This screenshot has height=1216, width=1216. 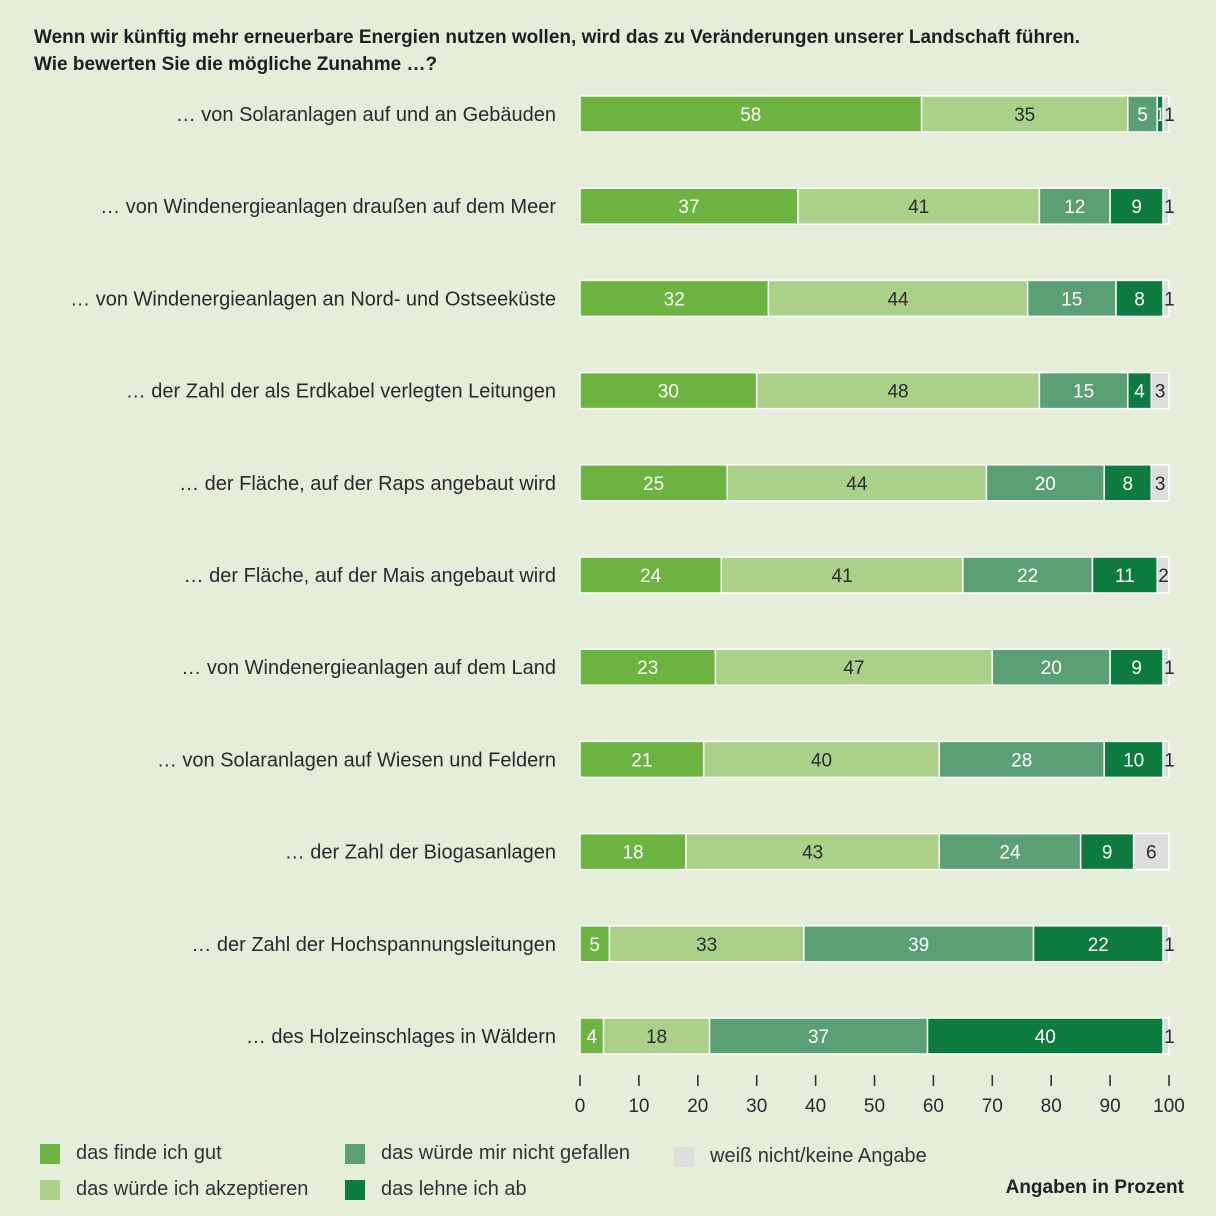 I want to click on data-label: 23, so click(x=647, y=668).